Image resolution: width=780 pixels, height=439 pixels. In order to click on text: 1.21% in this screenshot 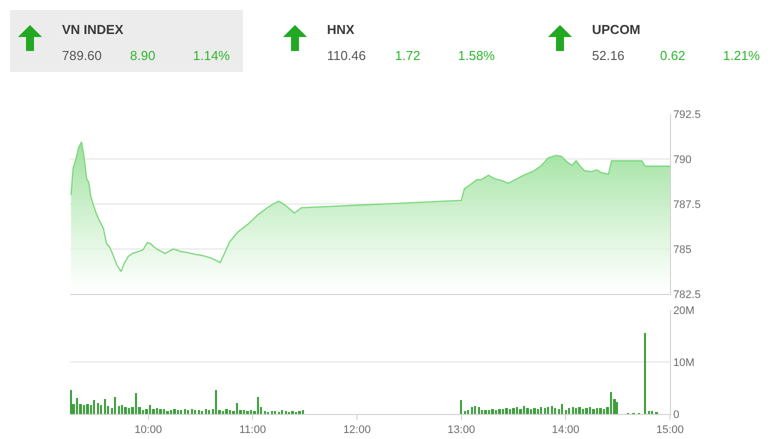, I will do `click(741, 55)`.